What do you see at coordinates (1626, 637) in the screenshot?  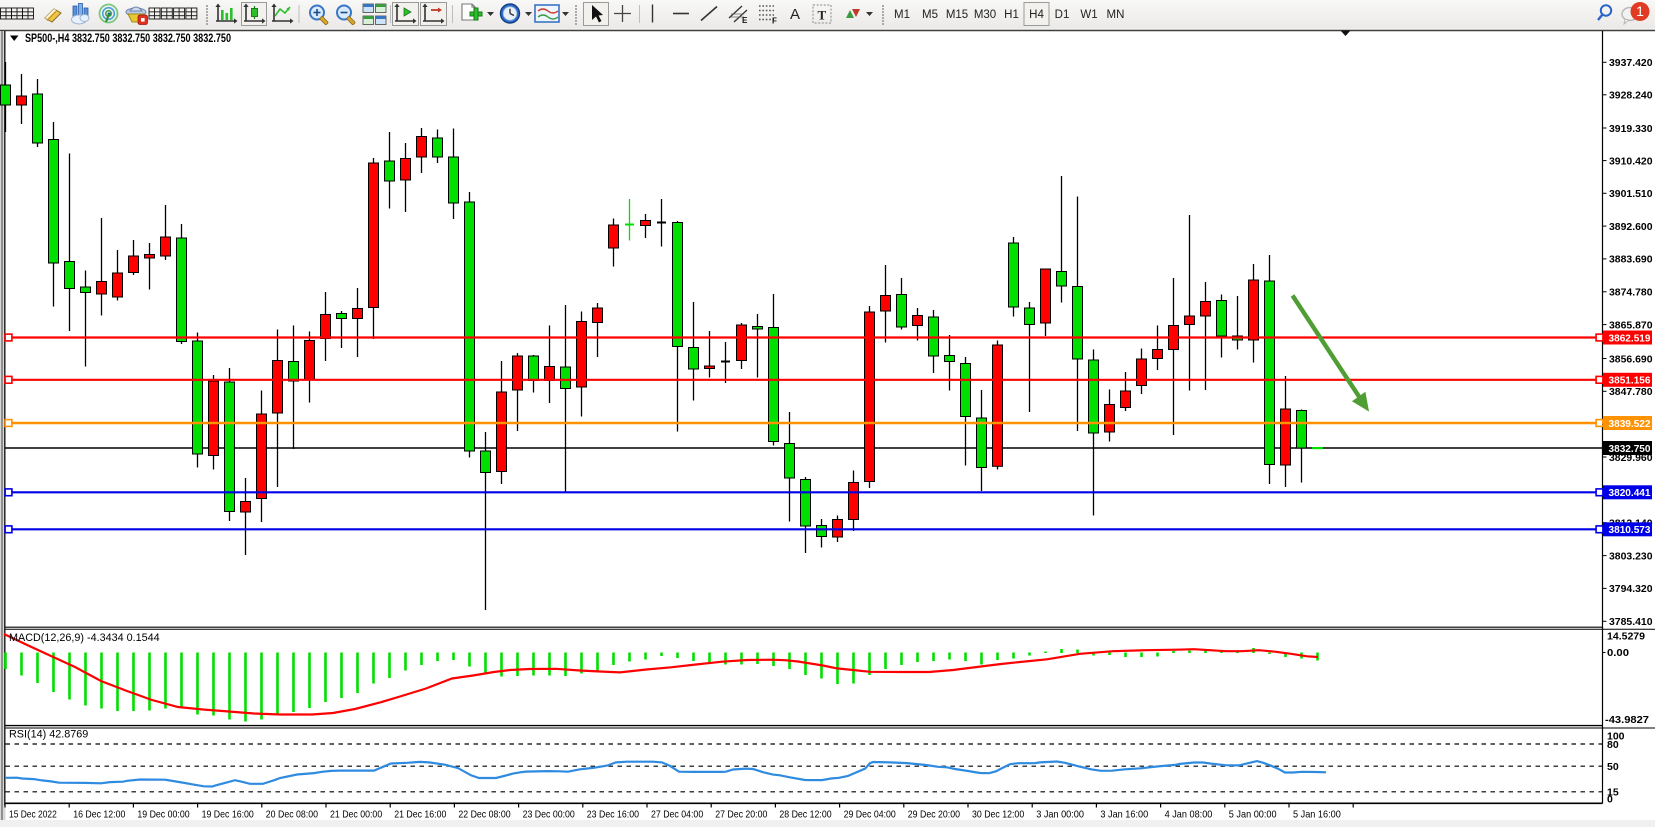 I see `svg-text: 14.5279` at bounding box center [1626, 637].